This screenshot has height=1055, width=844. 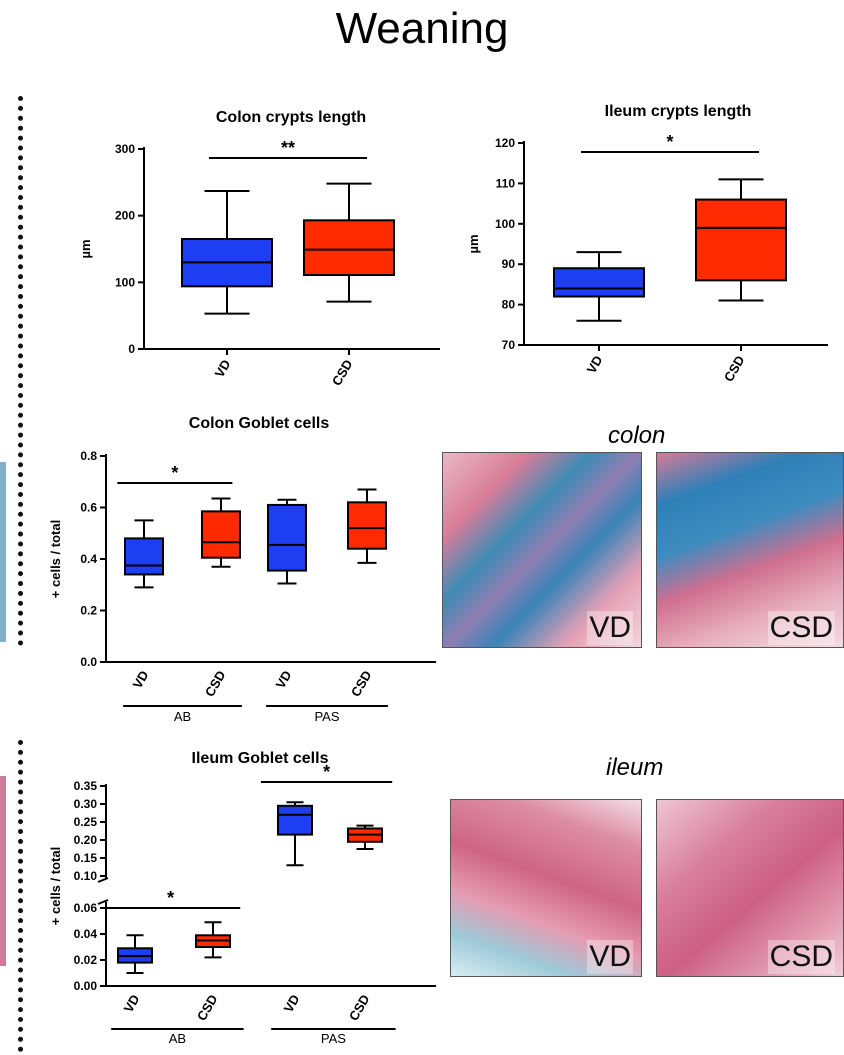 I want to click on chart-title: Ileum crypts length, so click(x=678, y=111).